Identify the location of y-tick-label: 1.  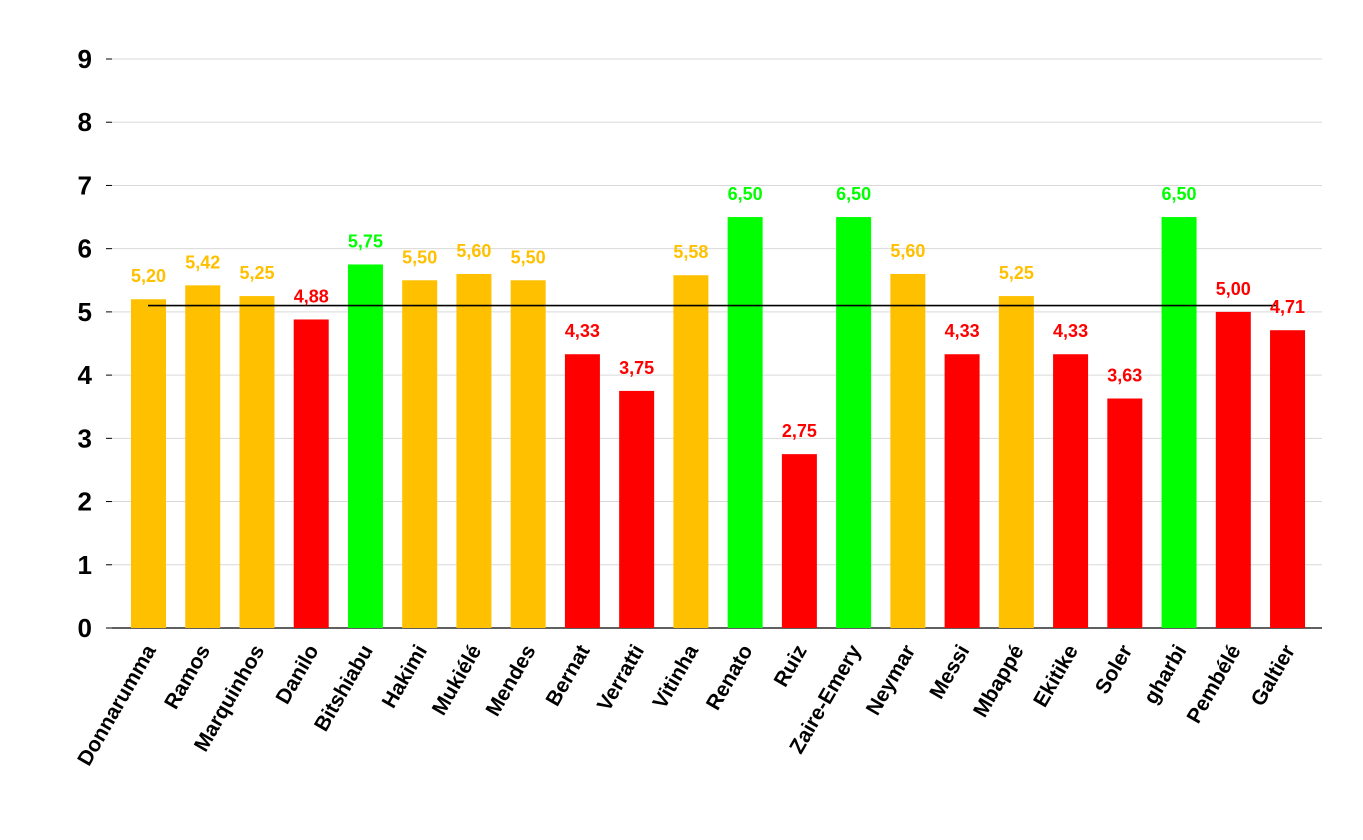
(85, 565).